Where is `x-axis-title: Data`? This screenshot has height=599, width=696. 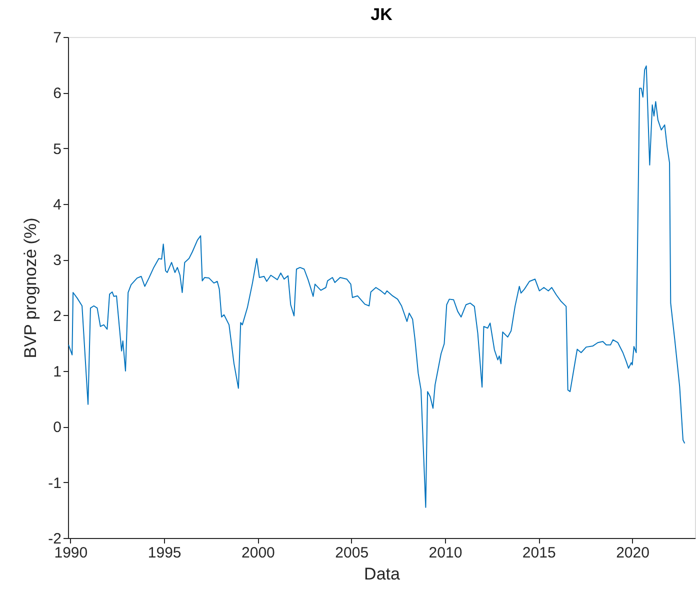 x-axis-title: Data is located at coordinates (382, 574).